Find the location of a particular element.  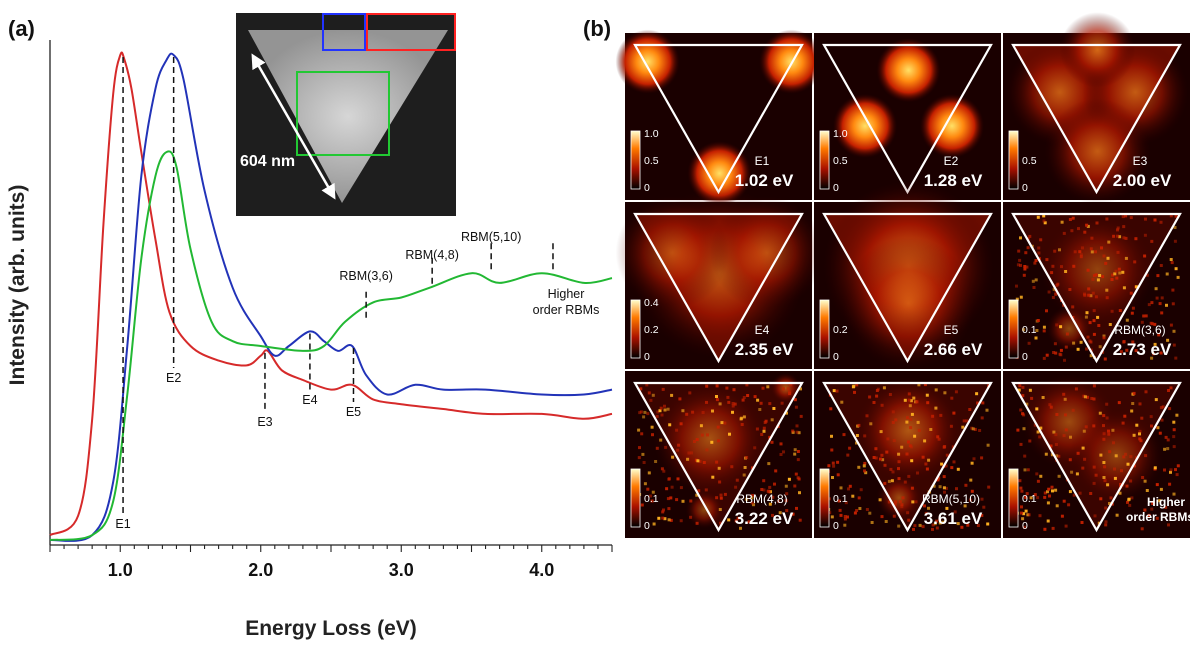

x-axis-title: Energy Loss (eV) is located at coordinates (331, 628).